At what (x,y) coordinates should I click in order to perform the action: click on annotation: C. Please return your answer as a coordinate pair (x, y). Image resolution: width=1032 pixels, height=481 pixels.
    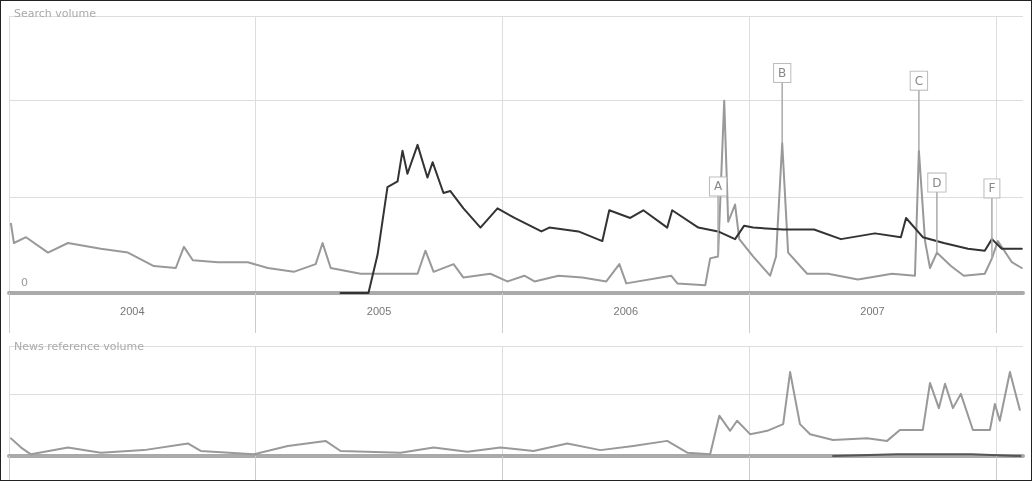
    Looking at the image, I should click on (919, 80).